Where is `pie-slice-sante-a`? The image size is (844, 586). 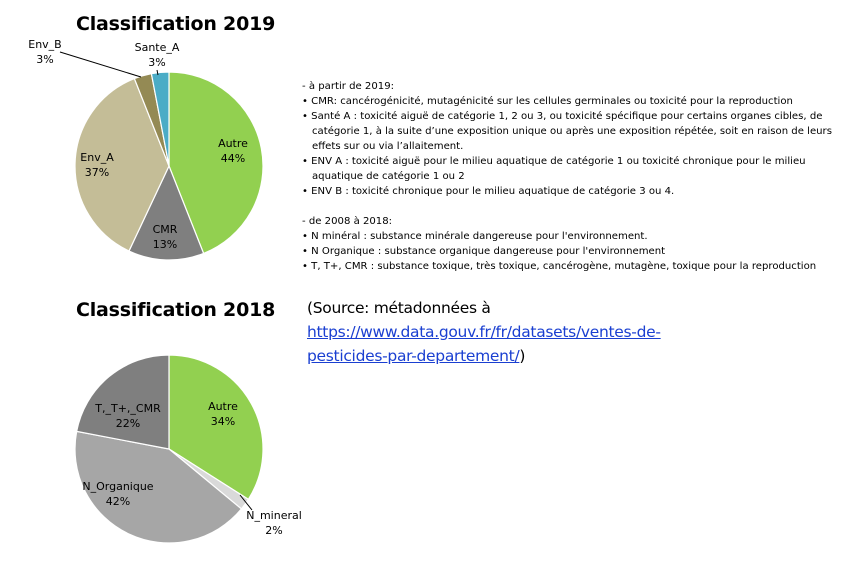
pie-slice-sante-a is located at coordinates (160, 119).